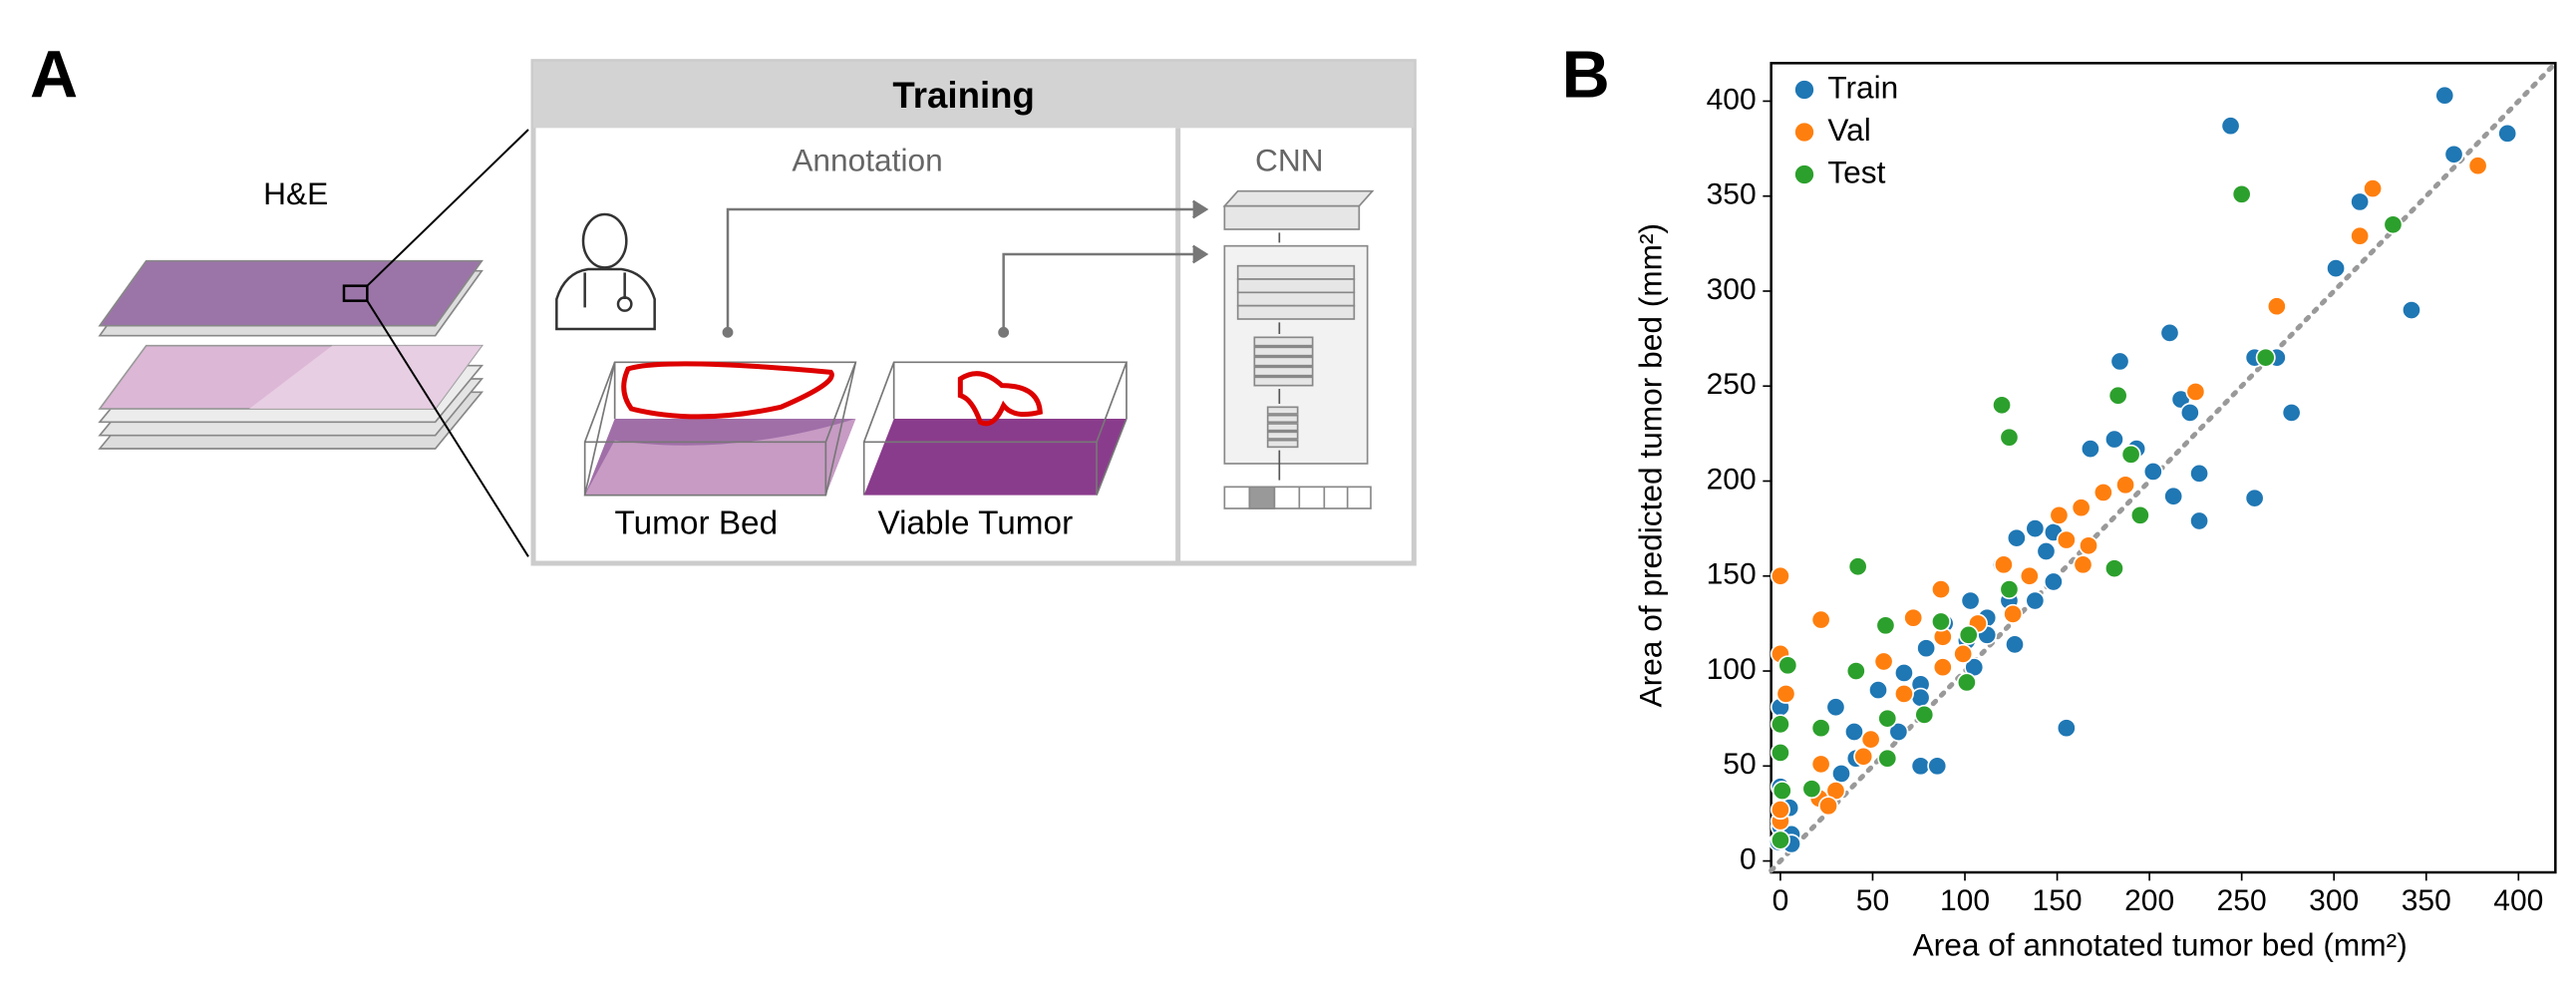 The height and width of the screenshot is (997, 2576). Describe the element at coordinates (605, 271) in the screenshot. I see `doctor-icon` at that location.